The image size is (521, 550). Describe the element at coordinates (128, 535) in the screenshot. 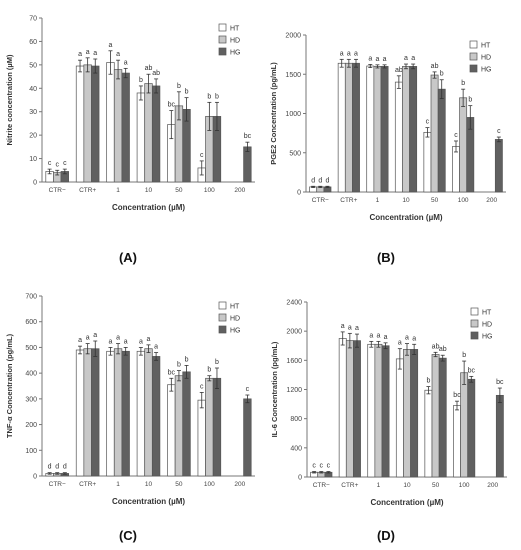

I see `panel-label: (C)` at that location.